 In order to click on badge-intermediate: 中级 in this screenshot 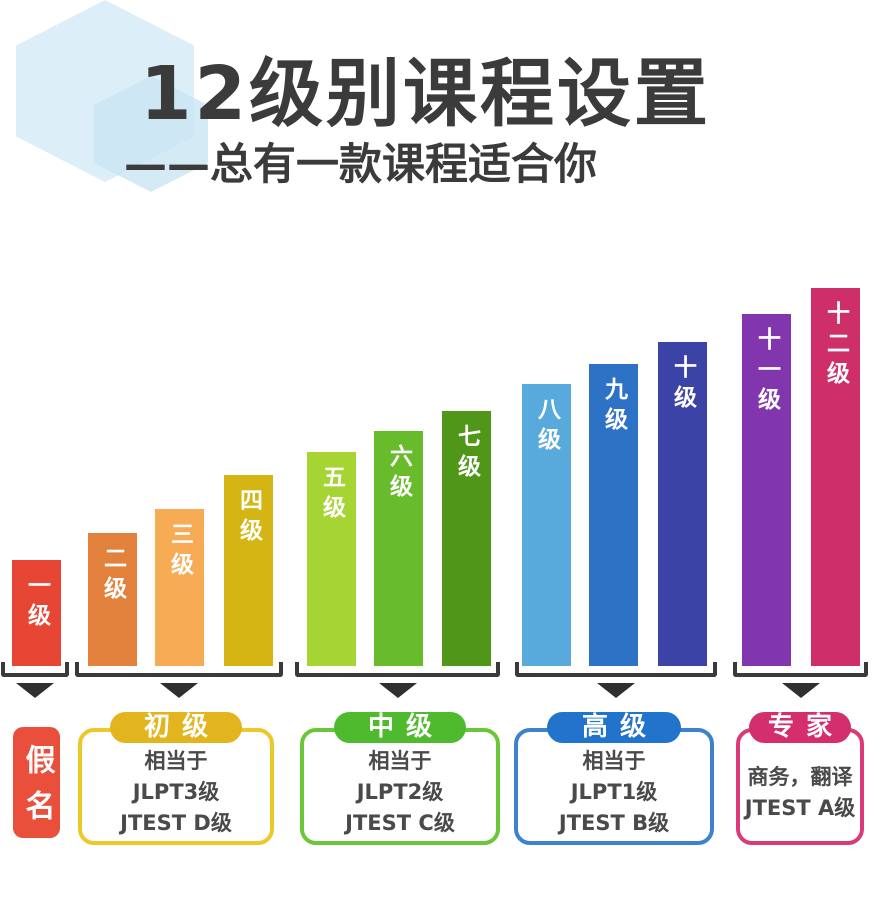, I will do `click(400, 727)`.